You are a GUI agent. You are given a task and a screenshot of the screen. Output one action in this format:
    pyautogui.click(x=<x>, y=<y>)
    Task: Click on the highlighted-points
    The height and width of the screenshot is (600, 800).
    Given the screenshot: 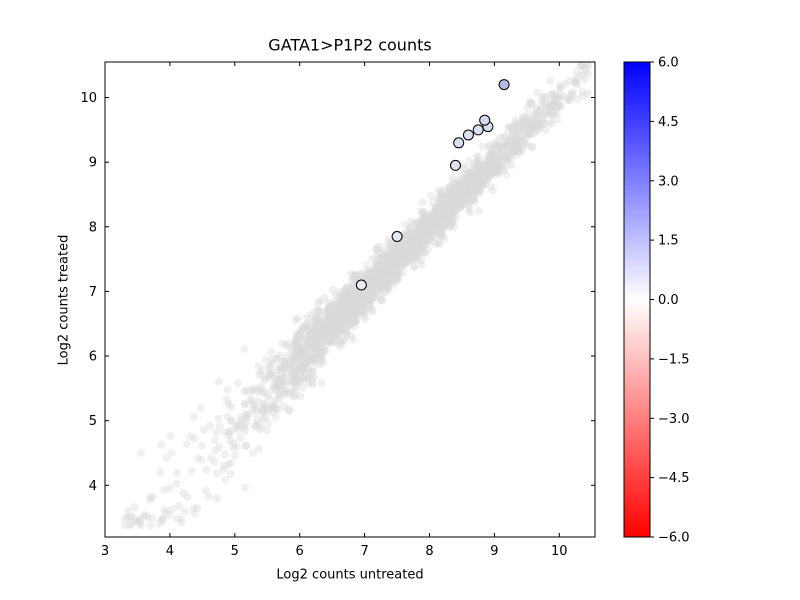 What is the action you would take?
    pyautogui.click(x=432, y=185)
    